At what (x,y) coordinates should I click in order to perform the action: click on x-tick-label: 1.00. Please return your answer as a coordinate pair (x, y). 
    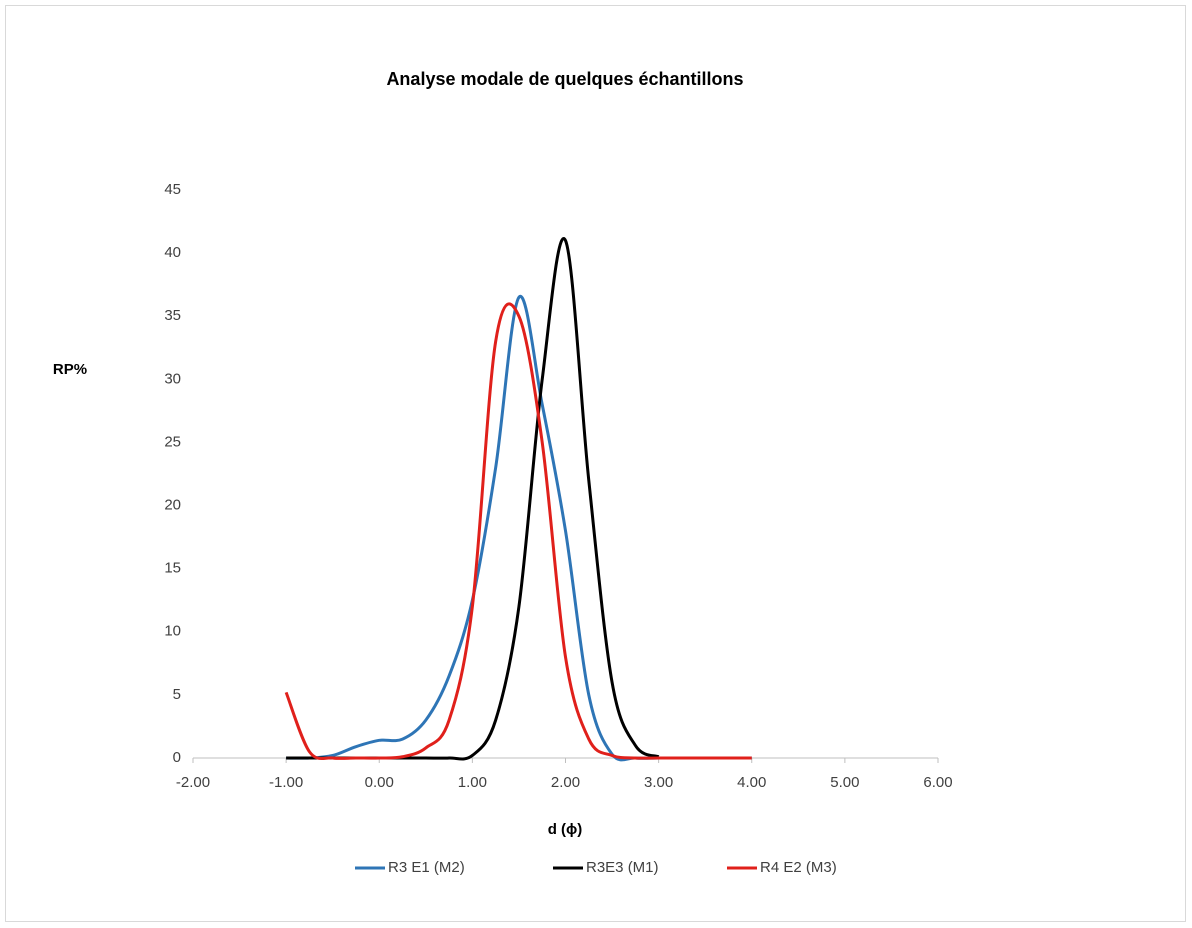
    Looking at the image, I should click on (472, 782).